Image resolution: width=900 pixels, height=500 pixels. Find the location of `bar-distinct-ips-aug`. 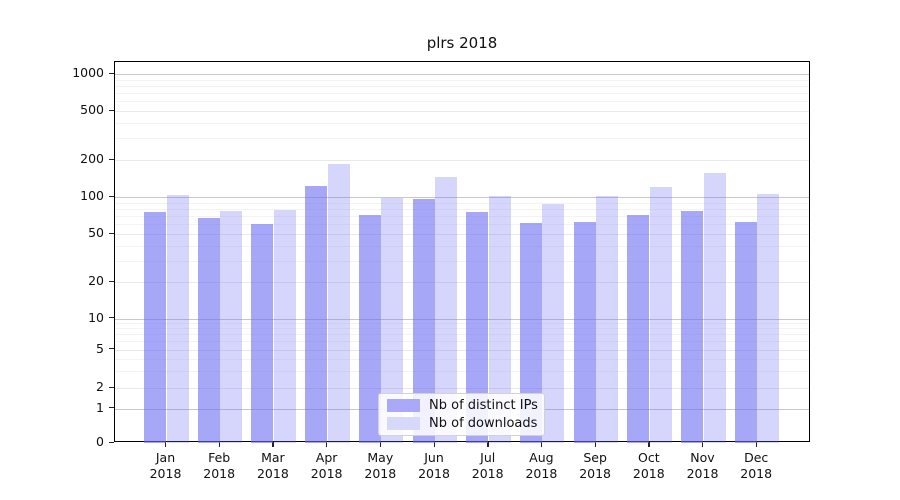

bar-distinct-ips-aug is located at coordinates (530, 332).